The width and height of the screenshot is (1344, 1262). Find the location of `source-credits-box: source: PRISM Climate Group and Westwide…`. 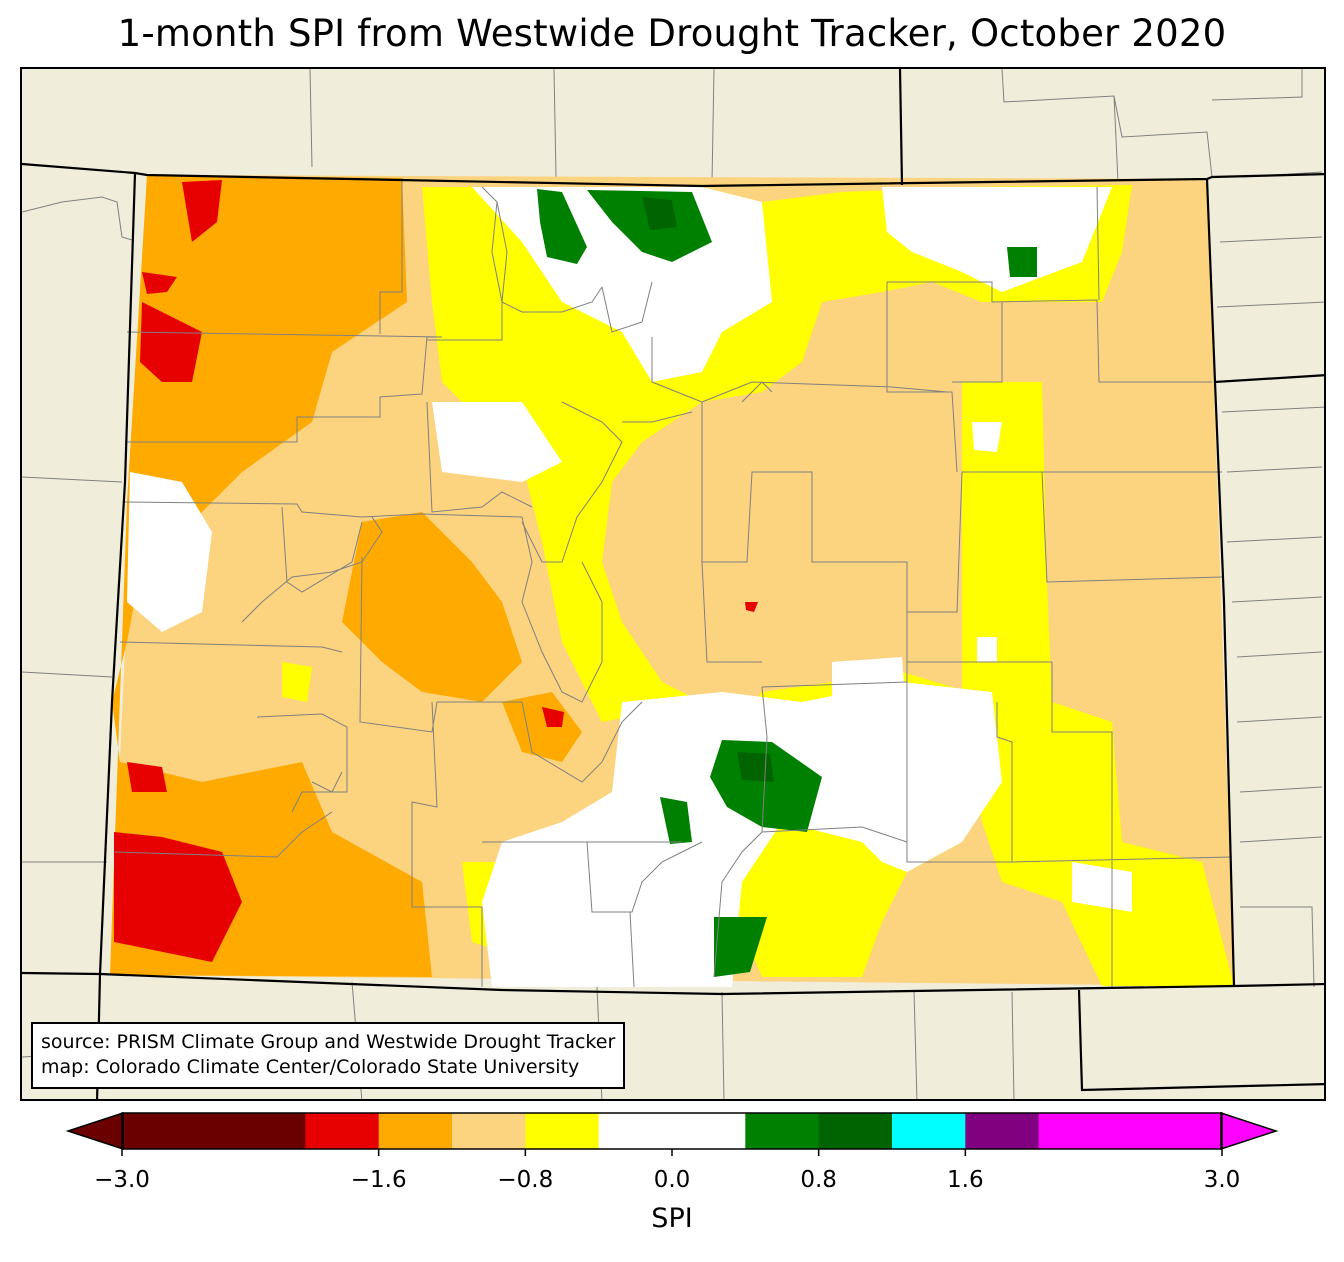

source-credits-box: source: PRISM Climate Group and Westwide… is located at coordinates (328, 1055).